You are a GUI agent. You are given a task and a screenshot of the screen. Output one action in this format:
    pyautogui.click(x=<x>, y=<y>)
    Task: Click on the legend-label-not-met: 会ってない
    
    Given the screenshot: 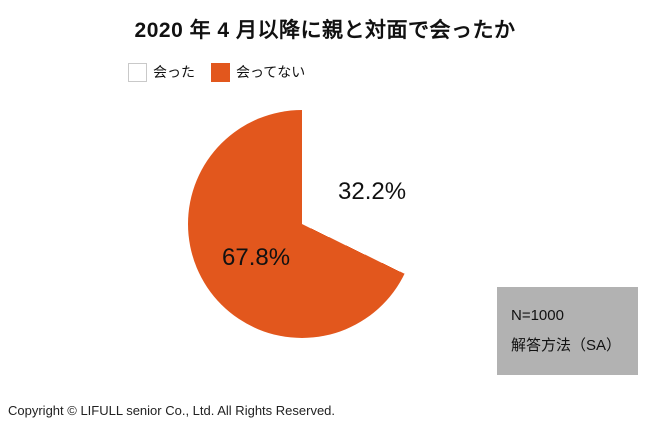 What is the action you would take?
    pyautogui.click(x=271, y=72)
    